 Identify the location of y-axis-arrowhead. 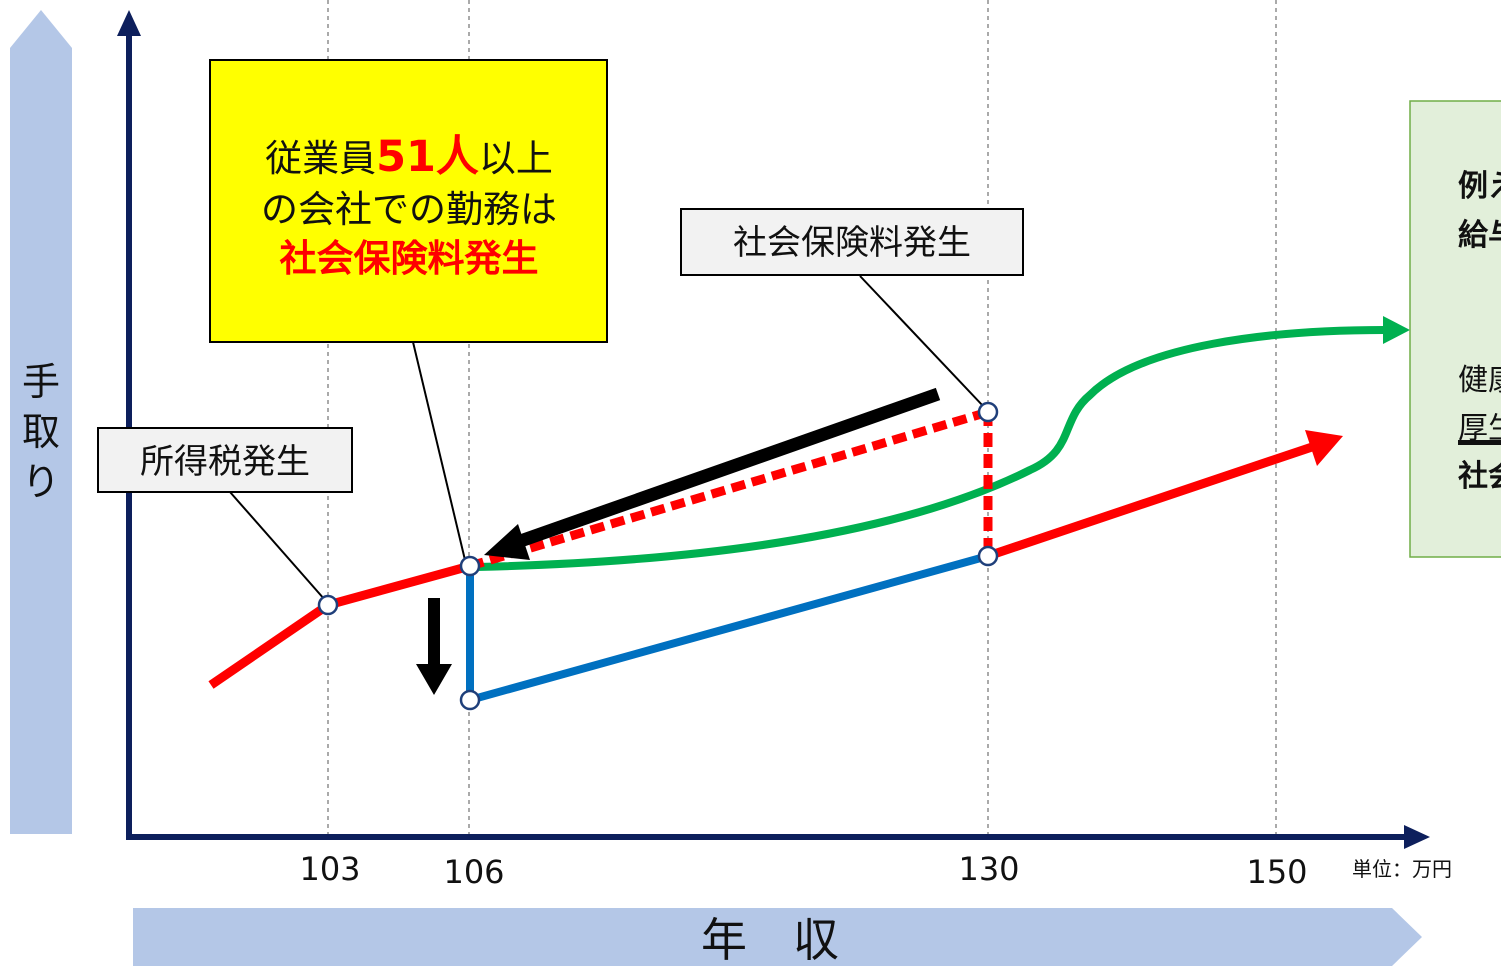
(129, 23).